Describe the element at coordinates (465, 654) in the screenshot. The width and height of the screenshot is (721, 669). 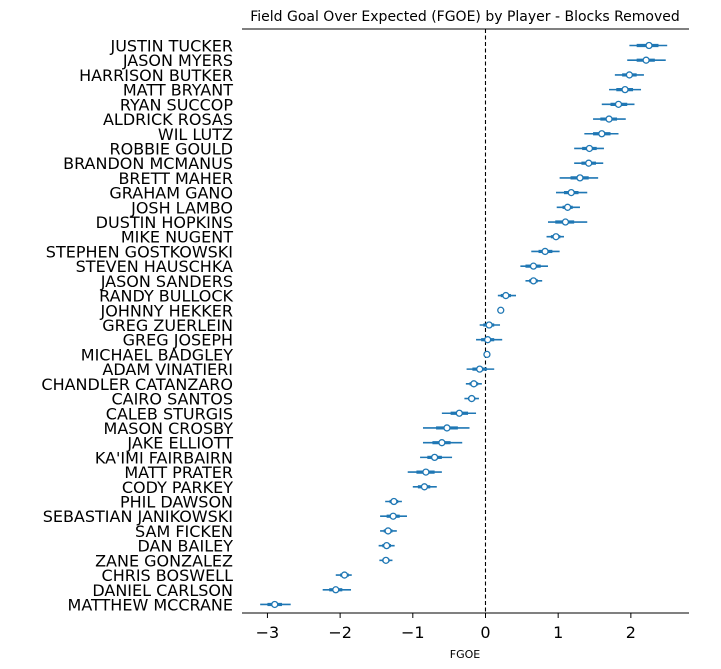
I see `x-axis-label: FGOE` at that location.